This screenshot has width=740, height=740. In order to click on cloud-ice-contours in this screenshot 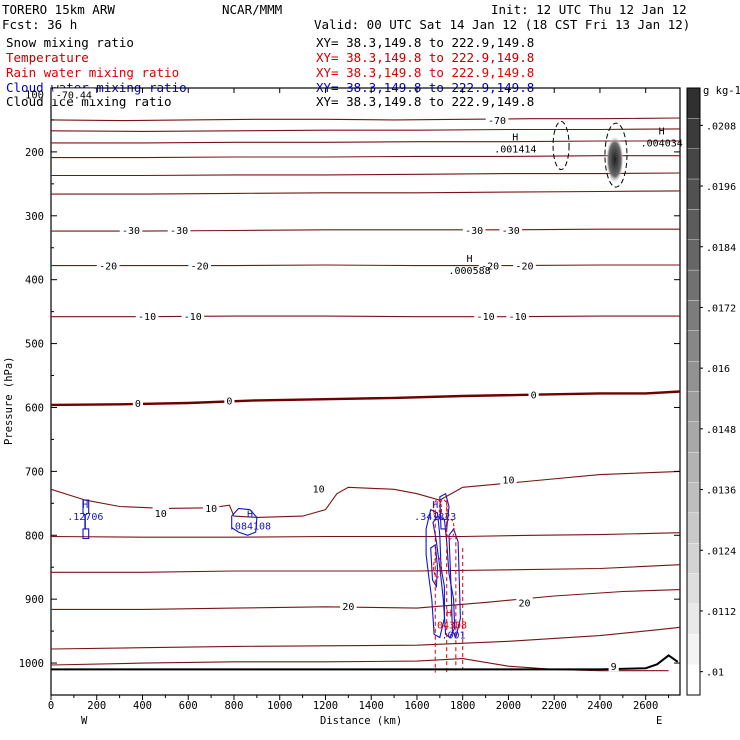, I will do `click(590, 154)`.